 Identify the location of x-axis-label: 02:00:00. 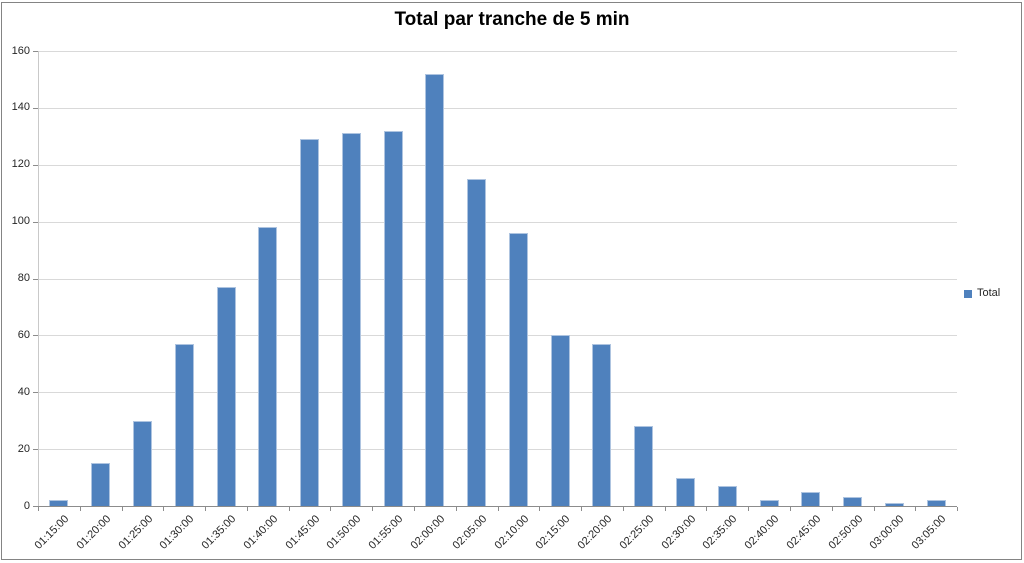
(428, 532).